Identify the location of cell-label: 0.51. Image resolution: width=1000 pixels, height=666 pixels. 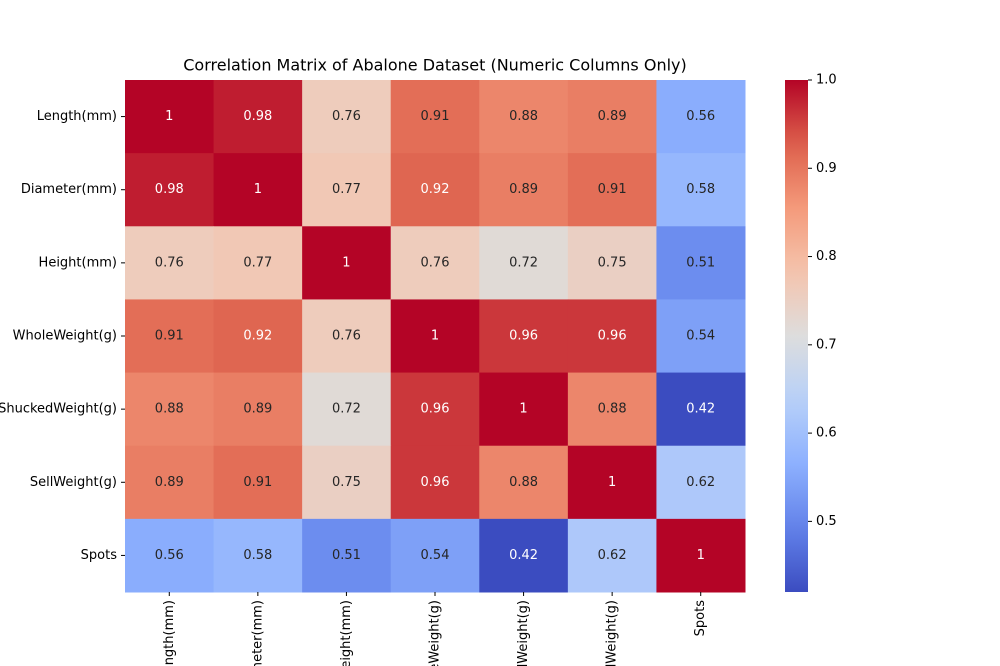
(346, 555).